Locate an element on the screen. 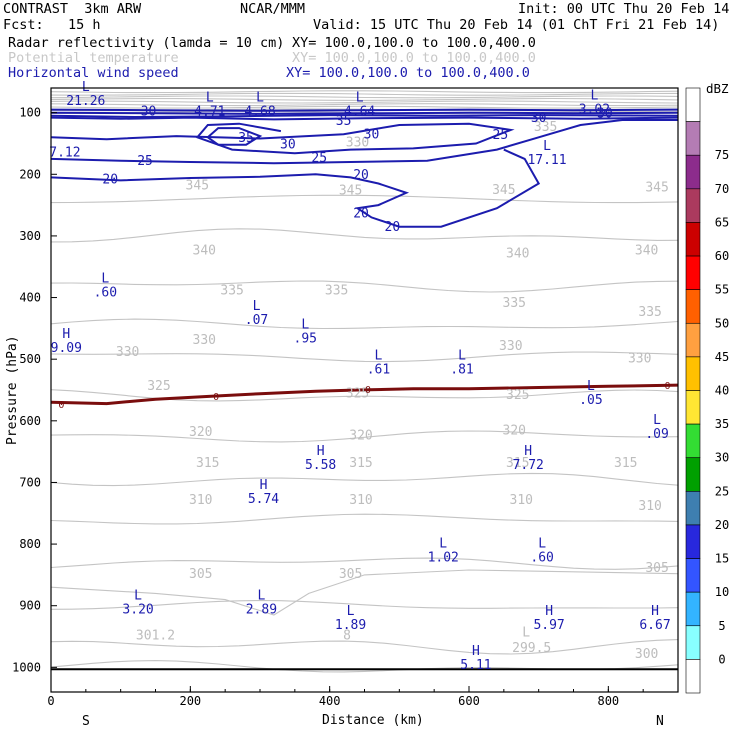  extremum-value: 7.12 is located at coordinates (64, 152).